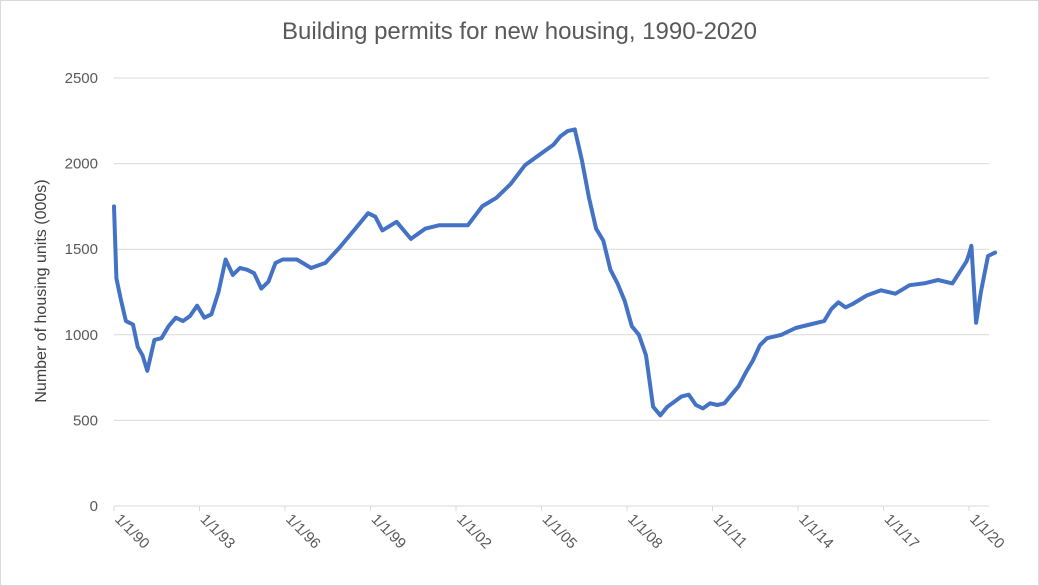  What do you see at coordinates (94, 506) in the screenshot?
I see `y-tick-label-0: 0` at bounding box center [94, 506].